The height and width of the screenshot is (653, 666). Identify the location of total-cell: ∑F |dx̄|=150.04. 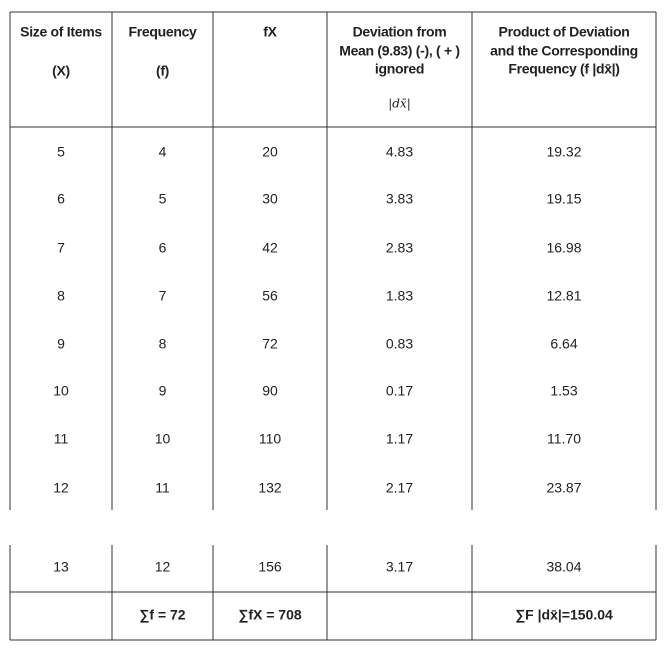
(564, 615).